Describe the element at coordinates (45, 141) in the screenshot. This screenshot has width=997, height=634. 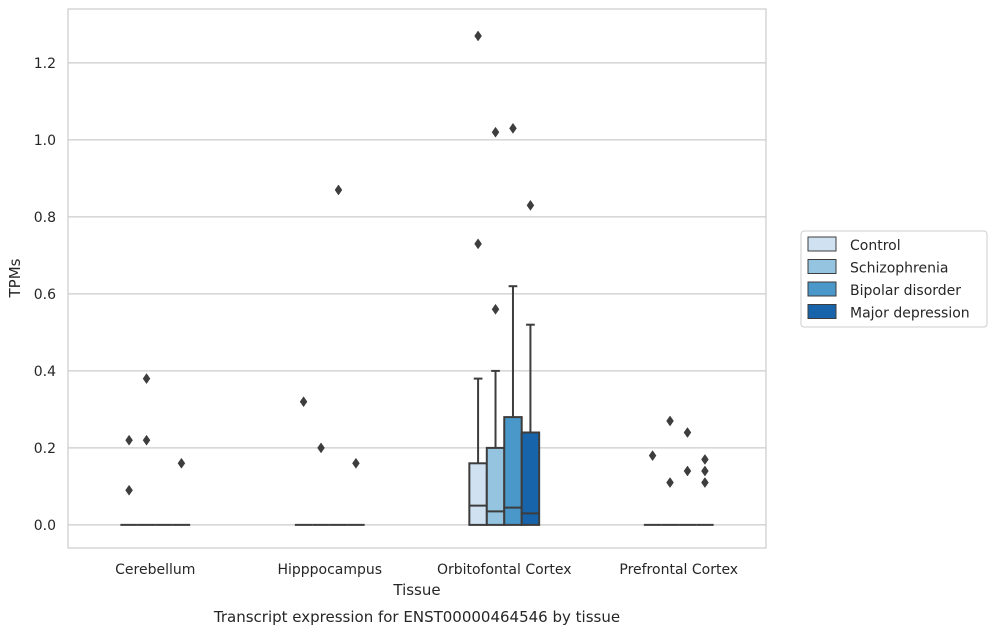
I see `y-tick-label: 1.0` at that location.